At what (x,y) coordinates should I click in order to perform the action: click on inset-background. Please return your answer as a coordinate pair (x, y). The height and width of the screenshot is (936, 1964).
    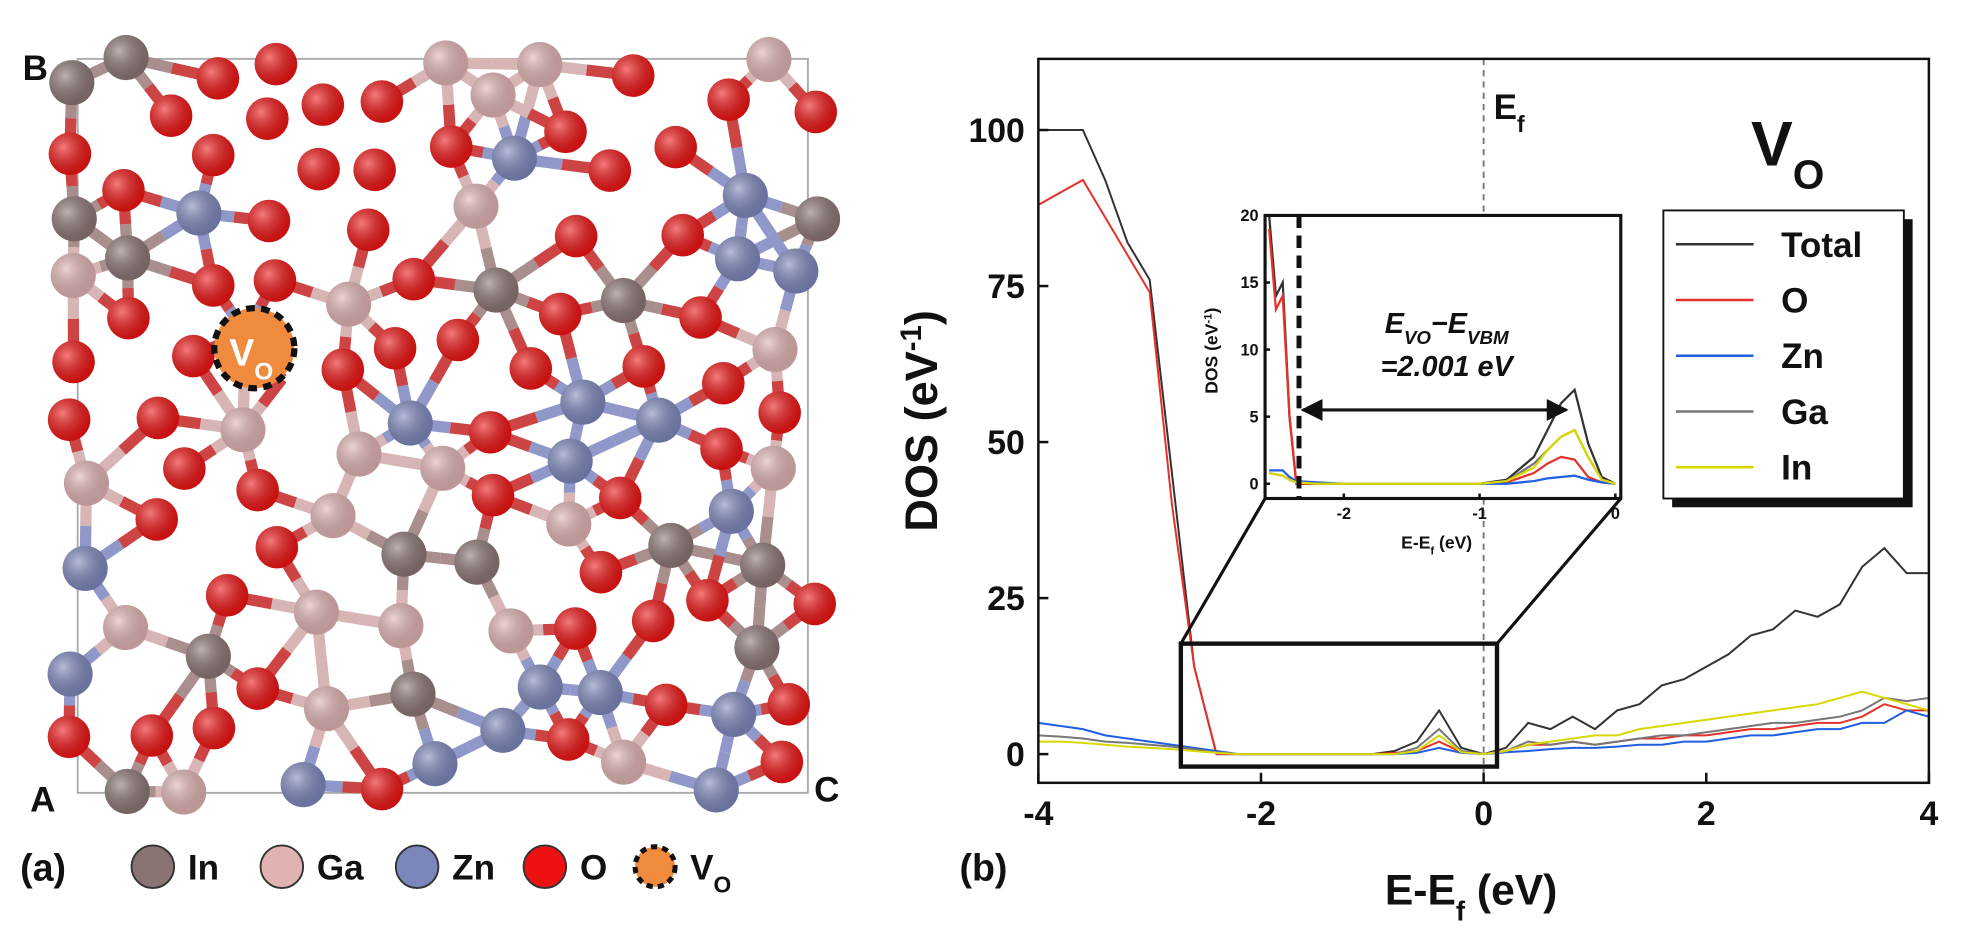
    Looking at the image, I should click on (1443, 357).